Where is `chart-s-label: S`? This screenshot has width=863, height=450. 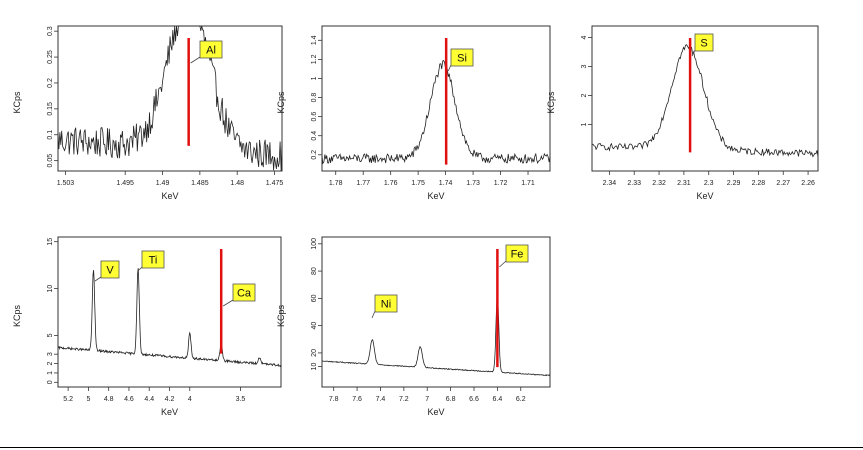 chart-s-label: S is located at coordinates (703, 44).